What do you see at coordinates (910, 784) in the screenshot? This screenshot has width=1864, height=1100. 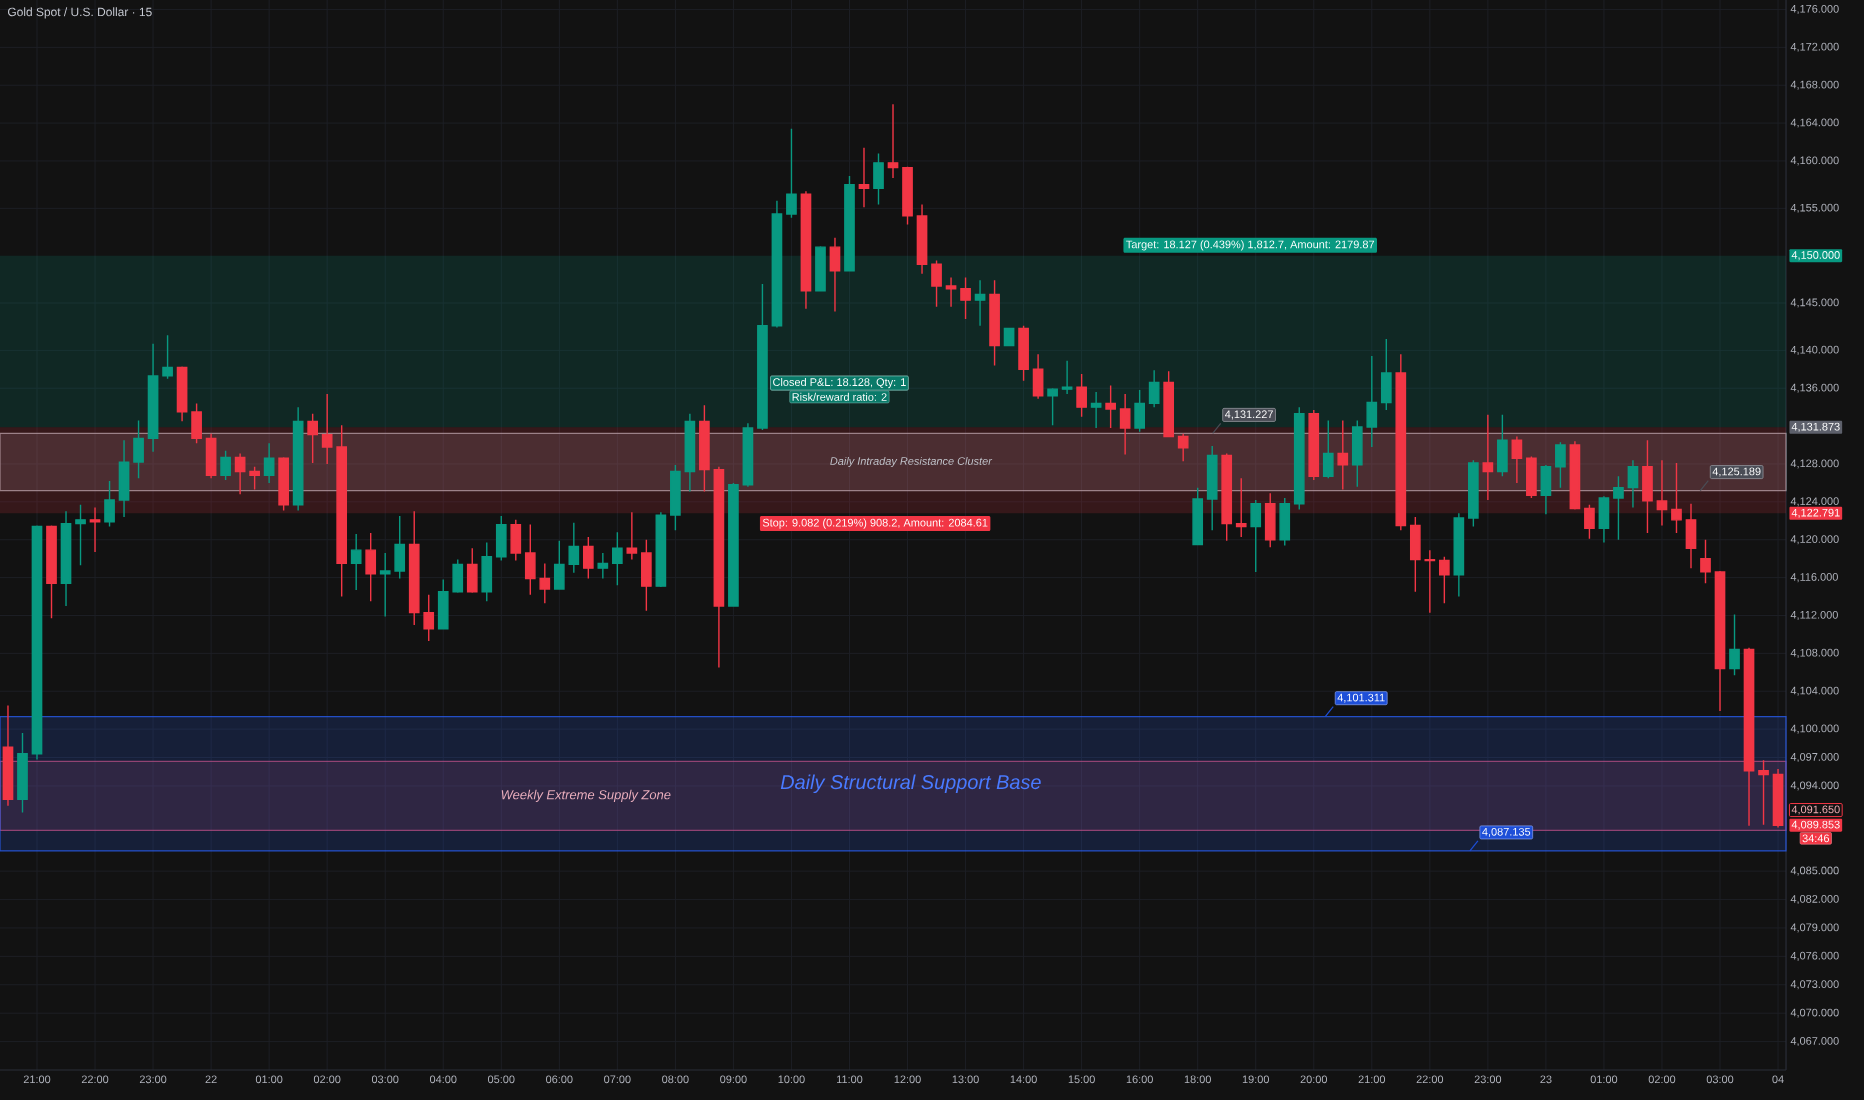 I see `band-label: Daily Structural Support Base` at bounding box center [910, 784].